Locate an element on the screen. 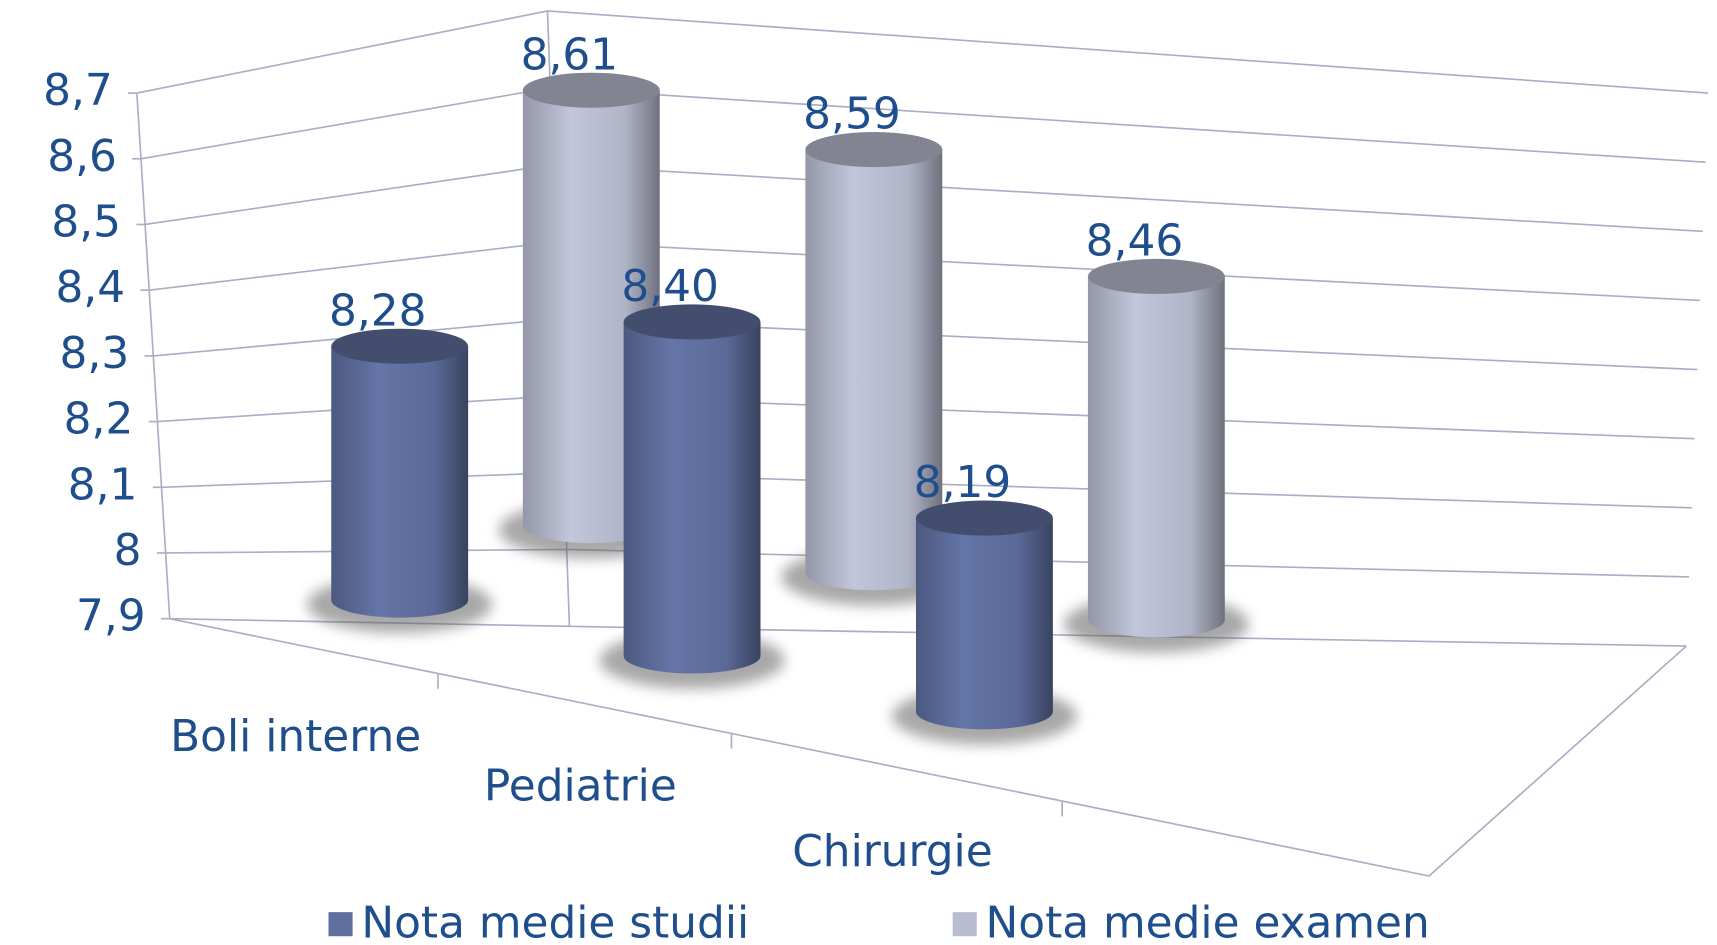  x-tick-label: Pediatrie is located at coordinates (580, 785).